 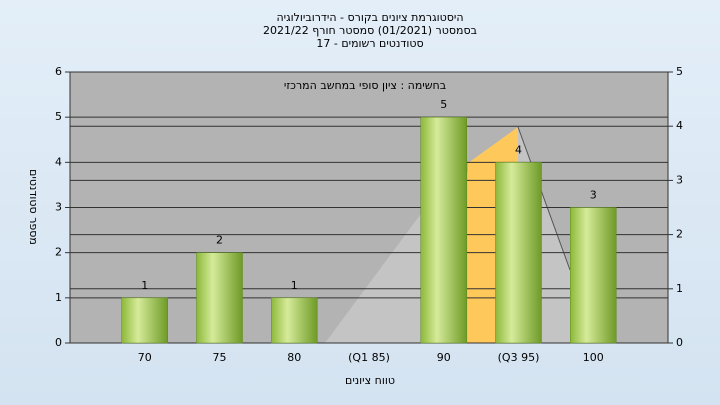 I want to click on x-tick-label: (Q3 95), so click(x=519, y=357).